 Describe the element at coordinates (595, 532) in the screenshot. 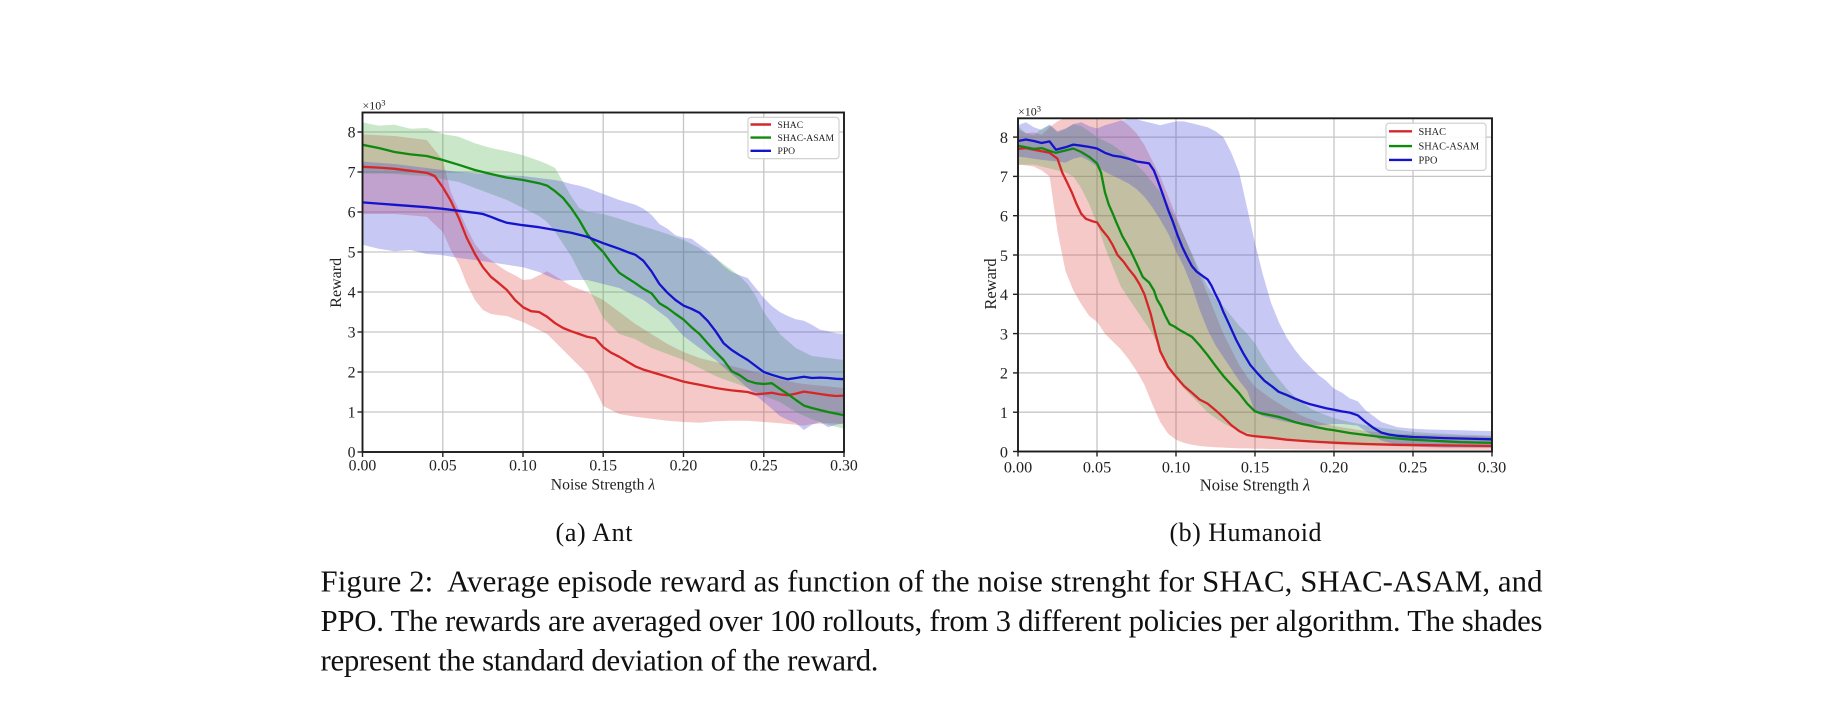

I see `svg-text: (a) Ant` at that location.